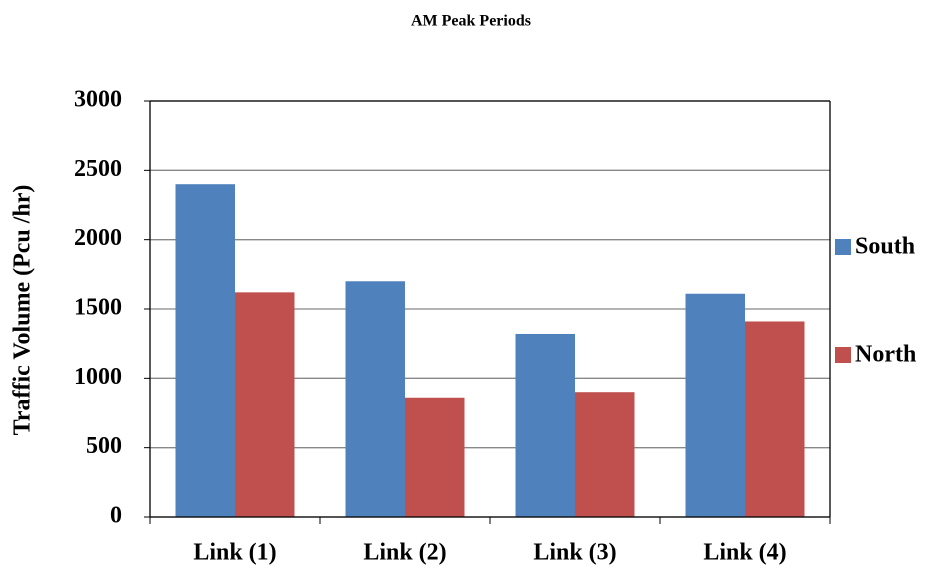 The height and width of the screenshot is (573, 943). Describe the element at coordinates (574, 553) in the screenshot. I see `x-tick-label: Link (3)` at that location.